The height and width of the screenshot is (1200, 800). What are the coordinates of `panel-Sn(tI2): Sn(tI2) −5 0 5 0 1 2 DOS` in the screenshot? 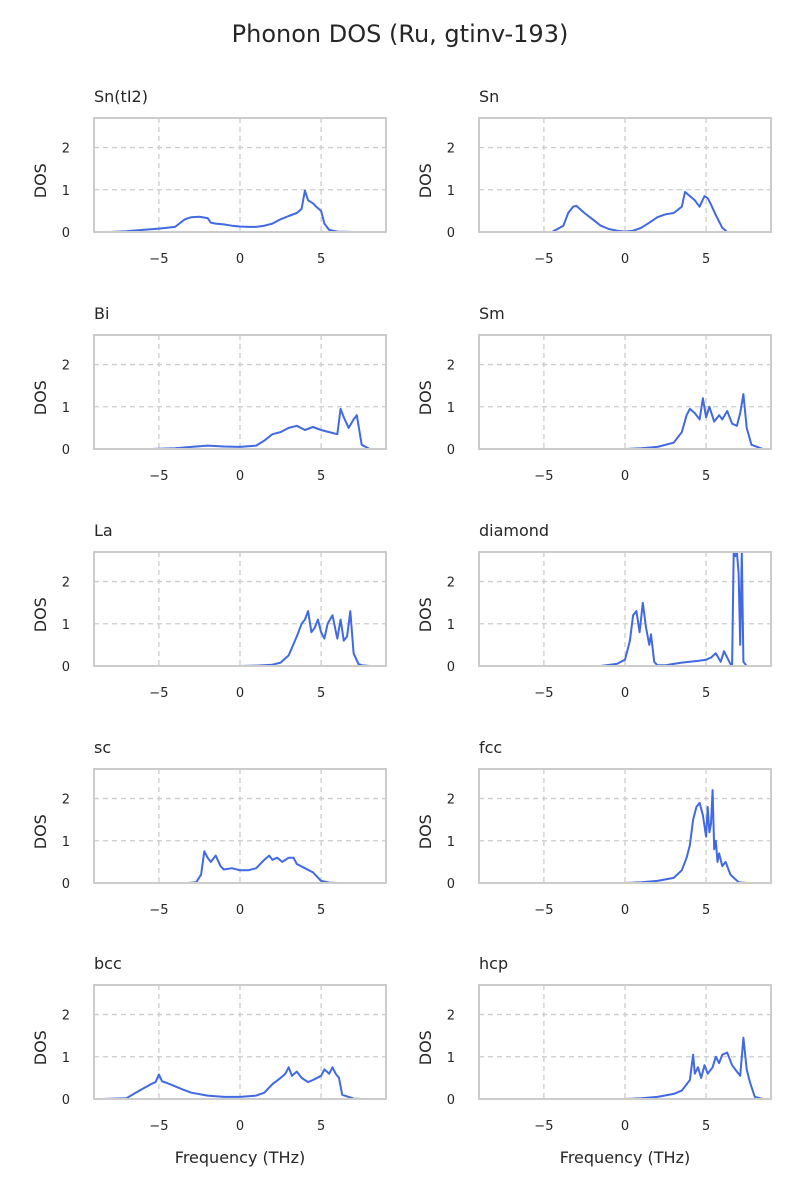 It's located at (209, 177).